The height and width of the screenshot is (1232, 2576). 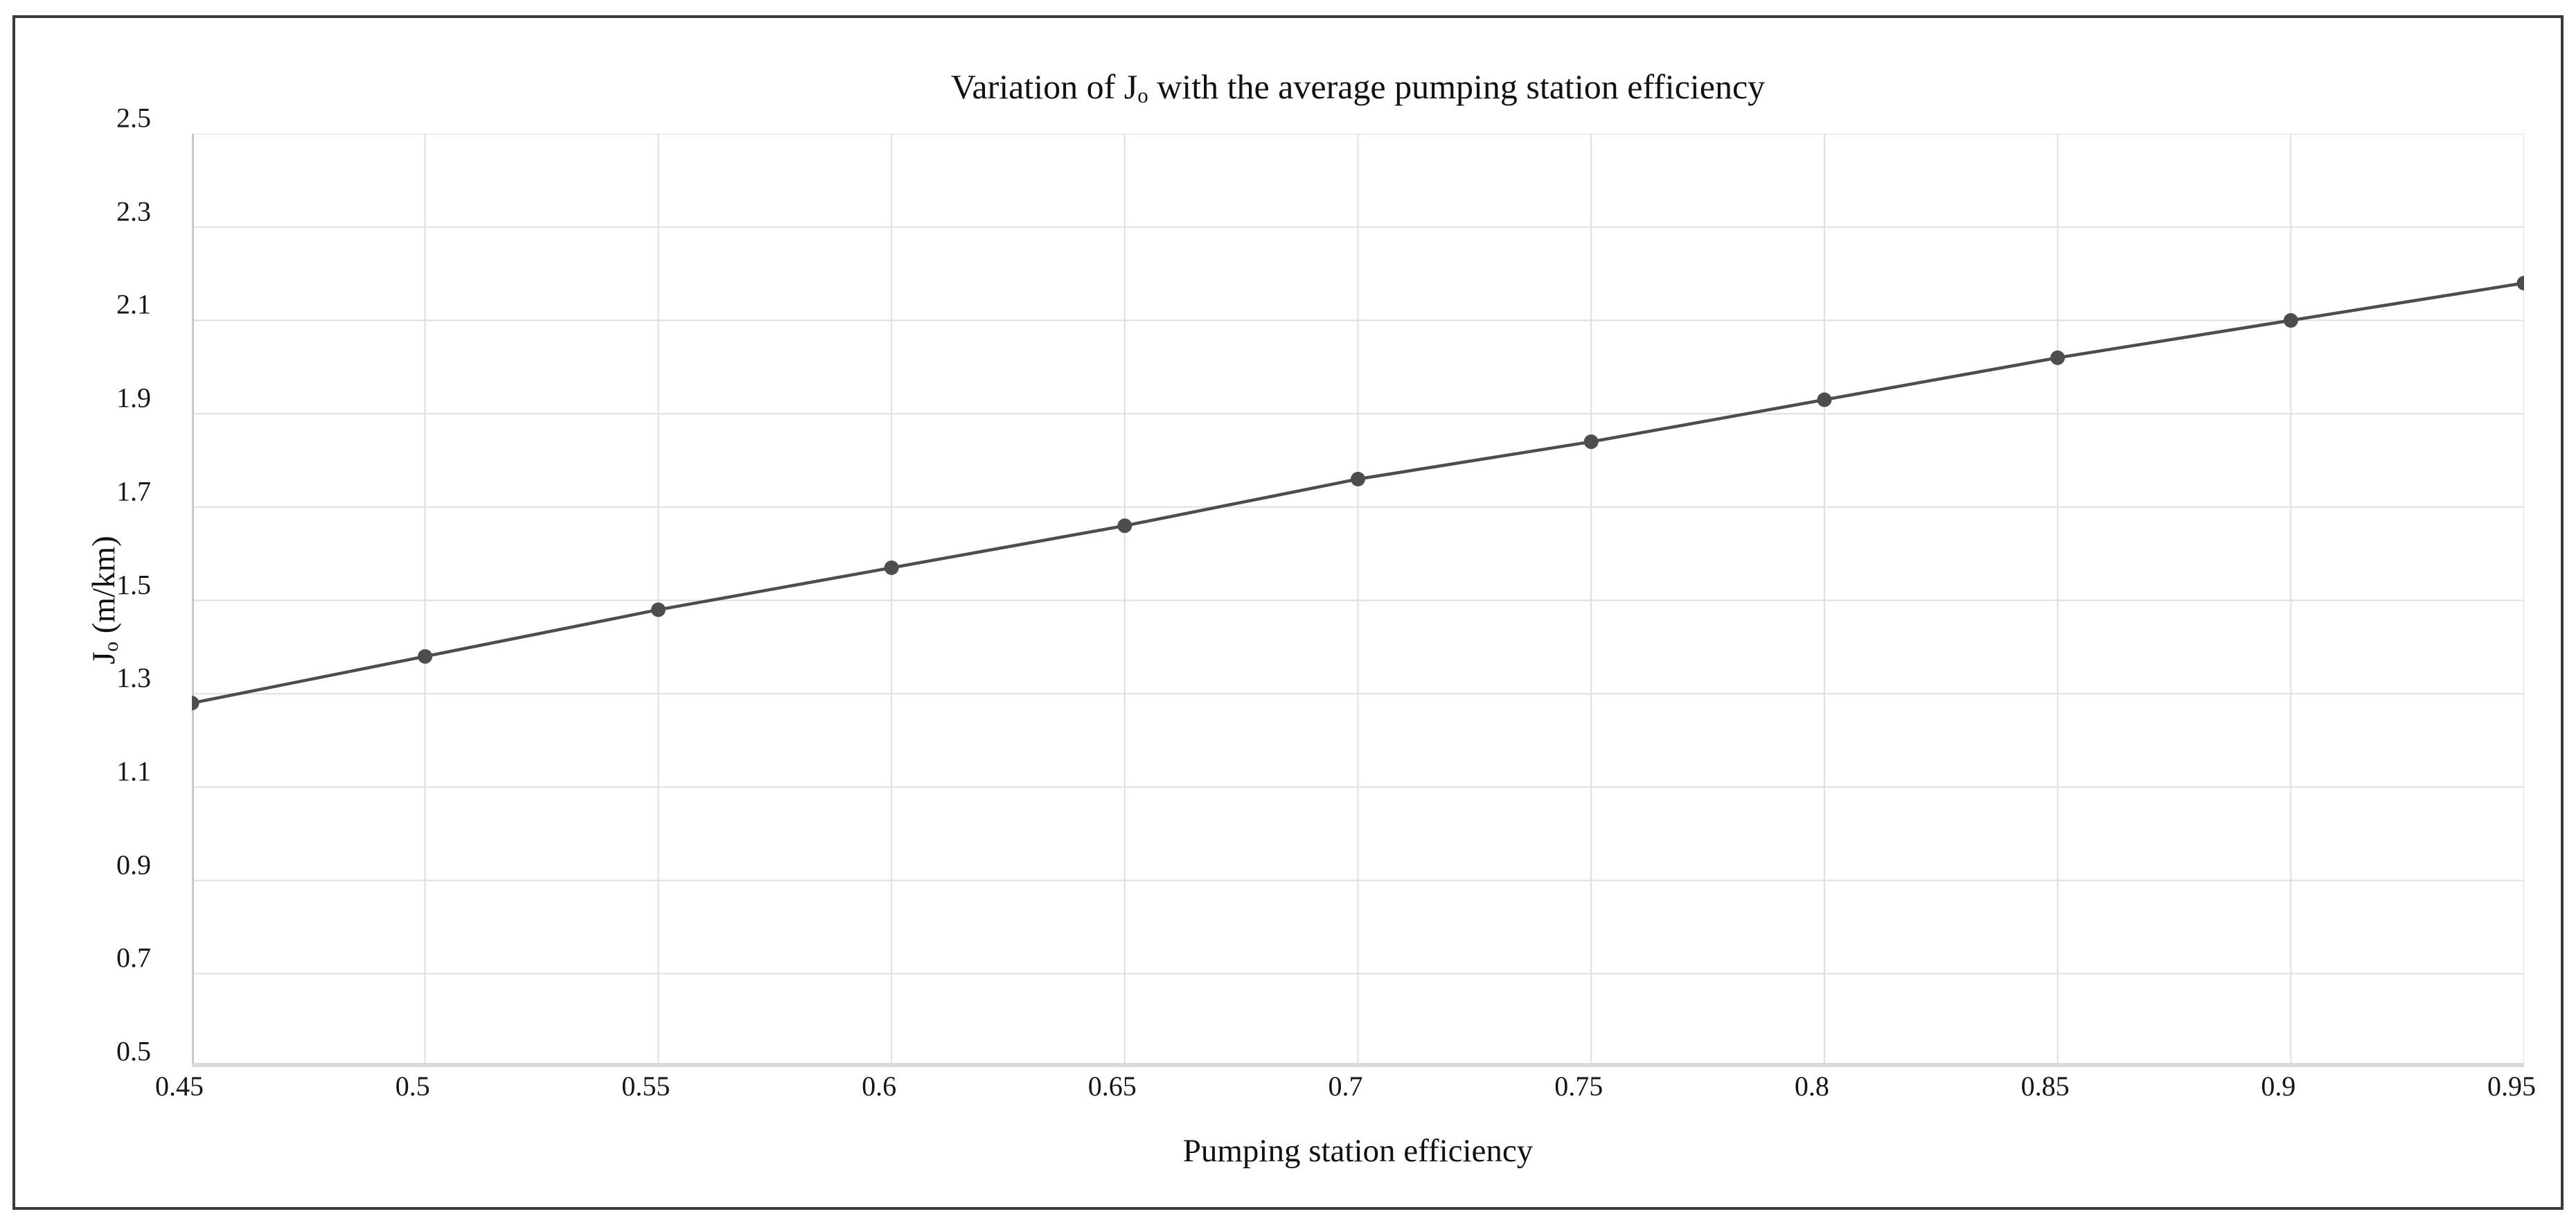 What do you see at coordinates (133, 398) in the screenshot?
I see `y-tick-label: 1.9` at bounding box center [133, 398].